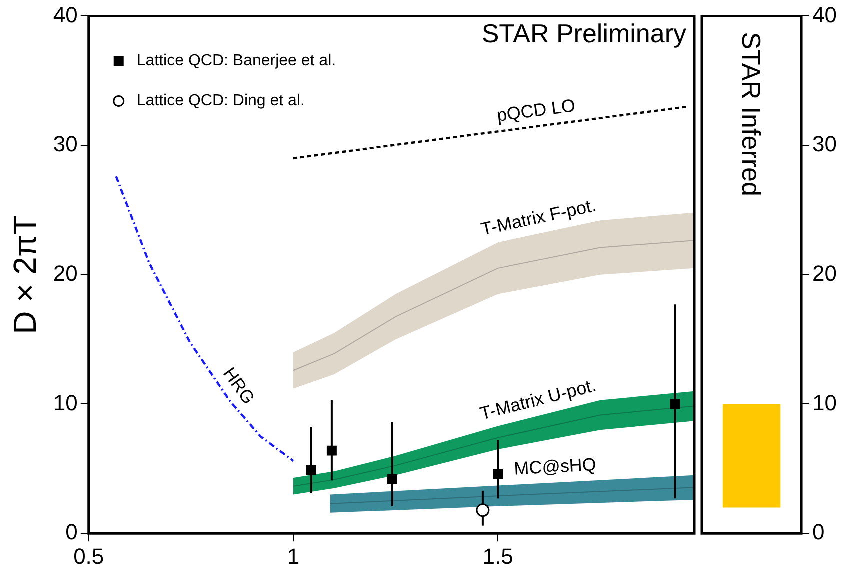 The height and width of the screenshot is (576, 844). Describe the element at coordinates (536, 110) in the screenshot. I see `text: pQCD LO` at that location.